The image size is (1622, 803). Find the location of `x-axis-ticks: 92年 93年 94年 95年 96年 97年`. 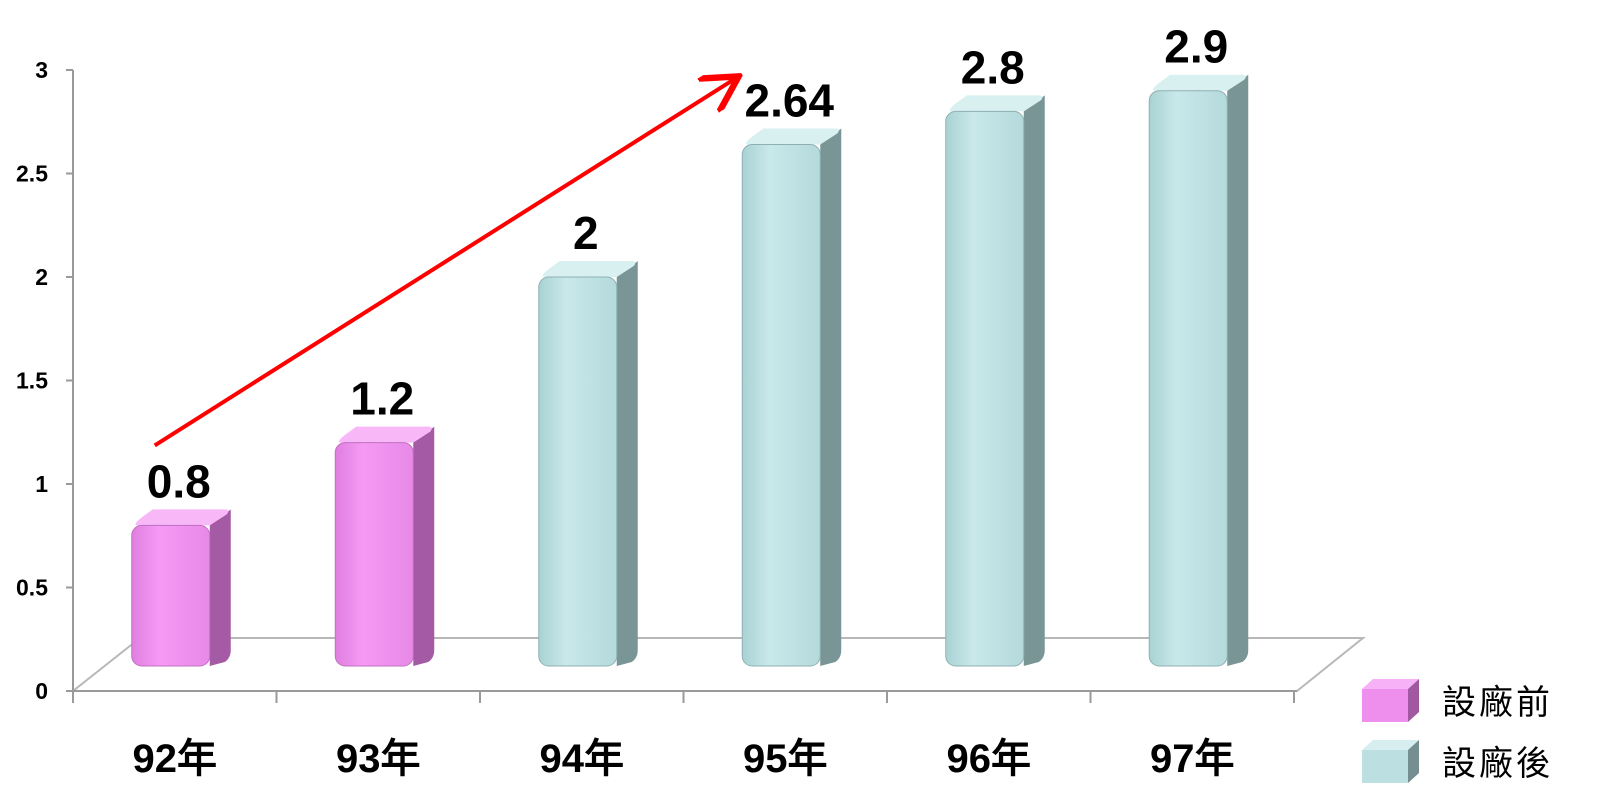

x-axis-ticks: 92年 93年 94年 95年 96年 97年 is located at coordinates (683, 736).